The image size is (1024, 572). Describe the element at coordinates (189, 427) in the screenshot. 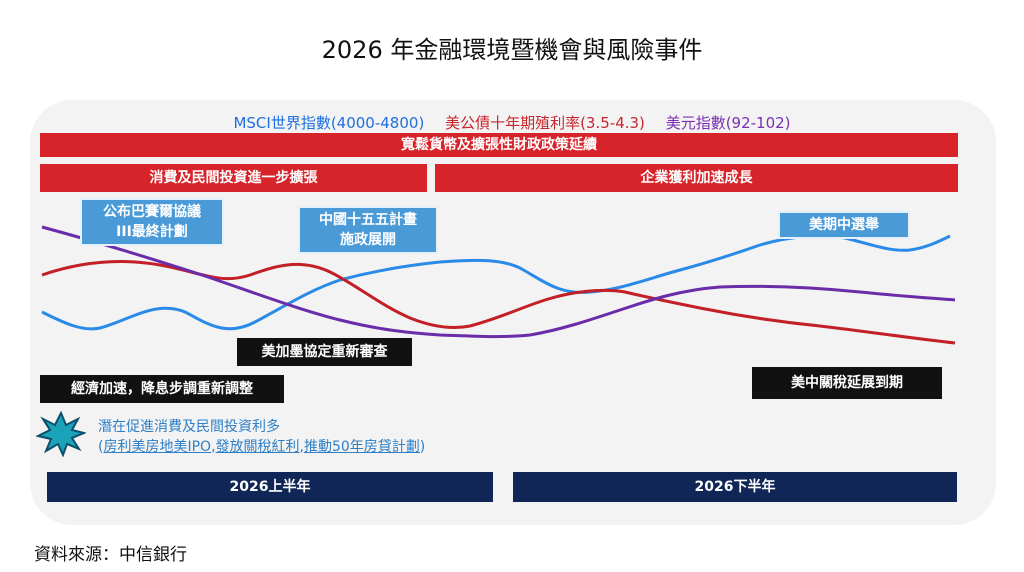

I see `promo-heading: 潛在促進消費及民間投資利多` at that location.